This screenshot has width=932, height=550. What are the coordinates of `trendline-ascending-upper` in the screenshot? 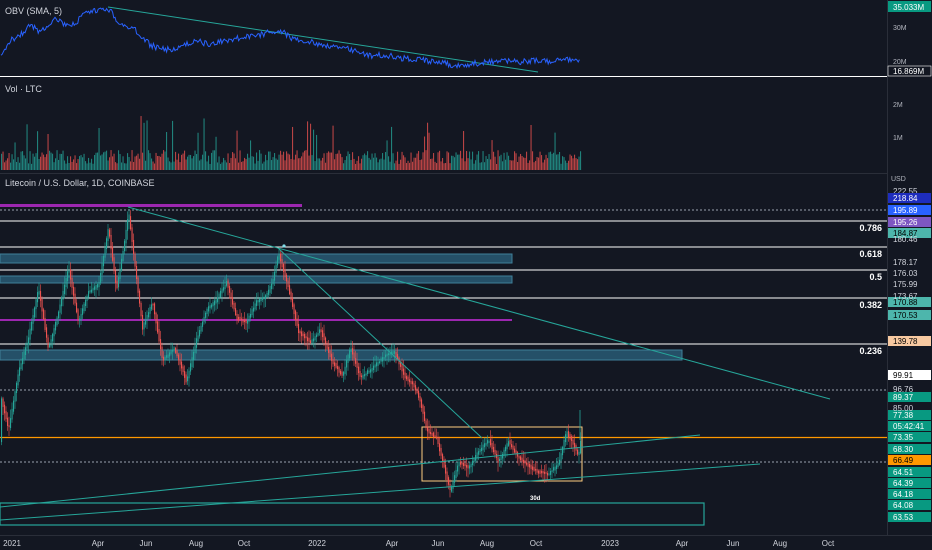 It's located at (350, 471).